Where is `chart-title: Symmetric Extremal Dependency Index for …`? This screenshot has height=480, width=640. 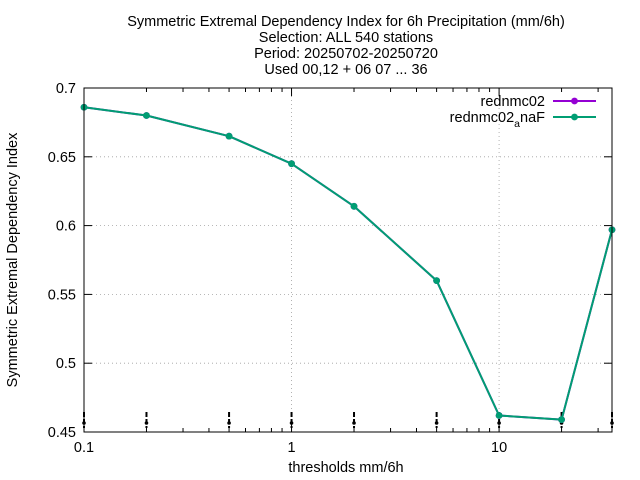 chart-title: Symmetric Extremal Dependency Index for … is located at coordinates (346, 46).